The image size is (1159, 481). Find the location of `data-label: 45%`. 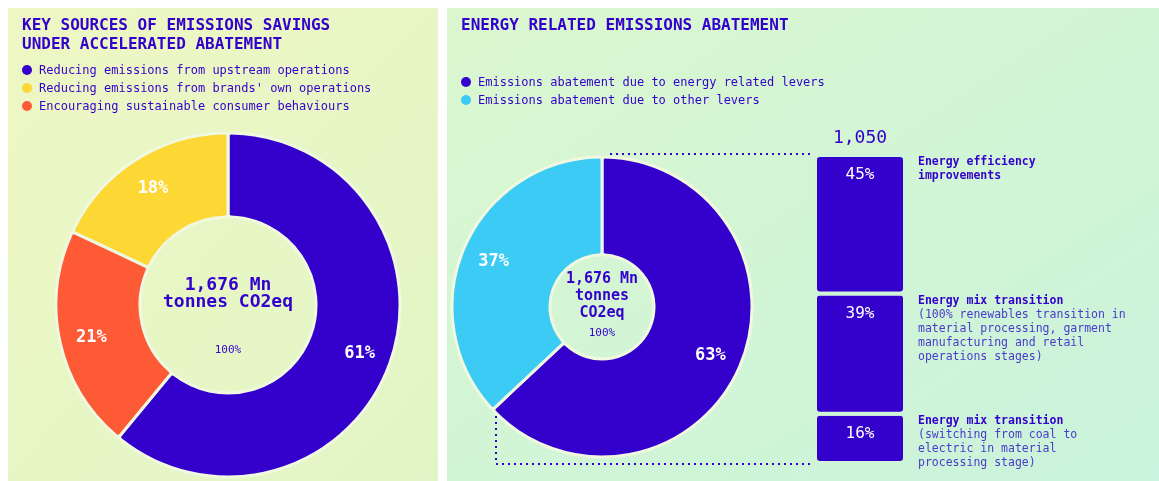

data-label: 45% is located at coordinates (860, 173).